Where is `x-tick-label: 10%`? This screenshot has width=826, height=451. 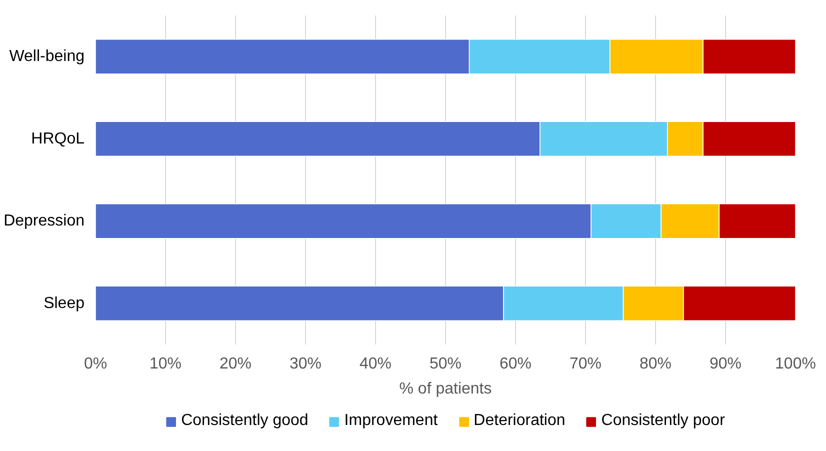 x-tick-label: 10% is located at coordinates (165, 364).